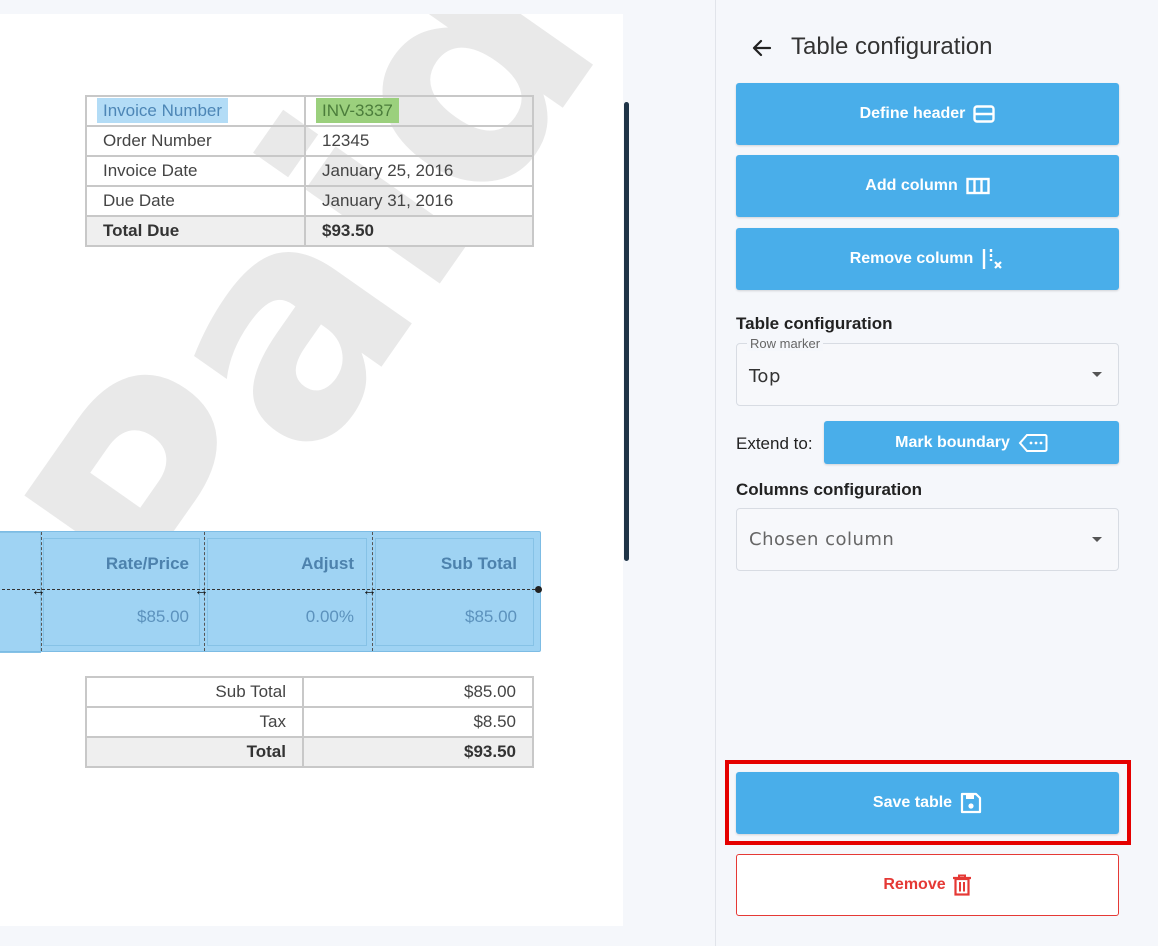 This screenshot has height=946, width=1158. What do you see at coordinates (309, 111) in the screenshot?
I see `table-row: Invoice Number INV-3337` at bounding box center [309, 111].